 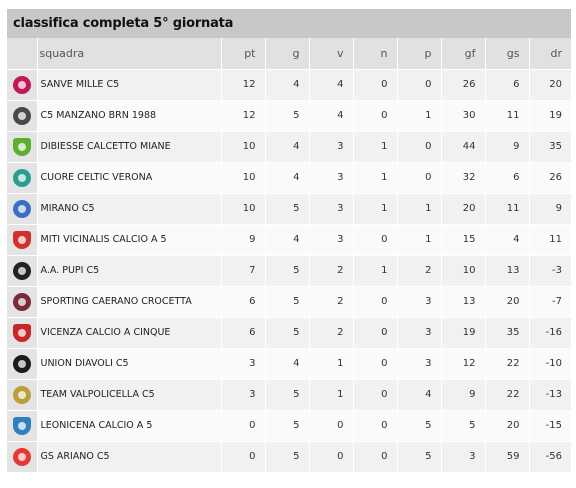 What do you see at coordinates (289, 208) in the screenshot?
I see `table-row: MIRANO C5 10 5 3 1 1 20 11 9` at bounding box center [289, 208].